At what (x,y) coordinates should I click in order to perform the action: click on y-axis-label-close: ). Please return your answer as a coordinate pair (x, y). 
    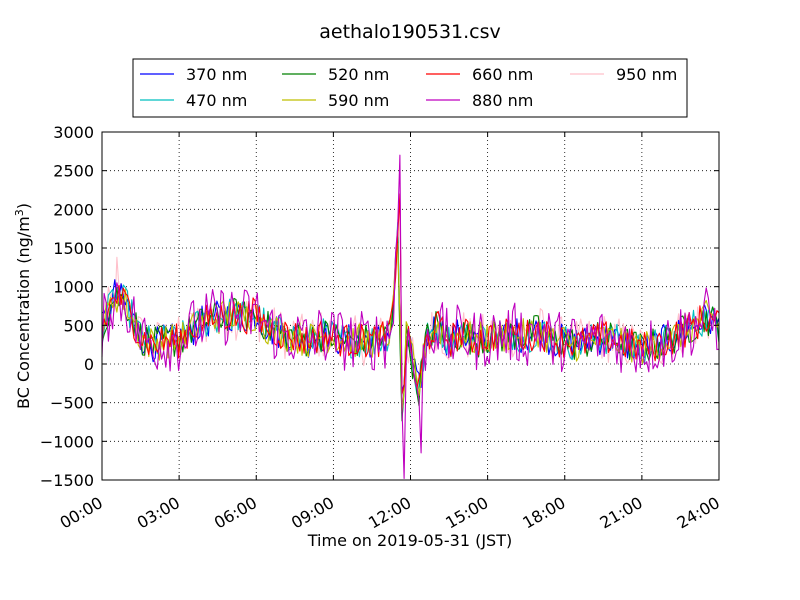
    Looking at the image, I should click on (23, 206).